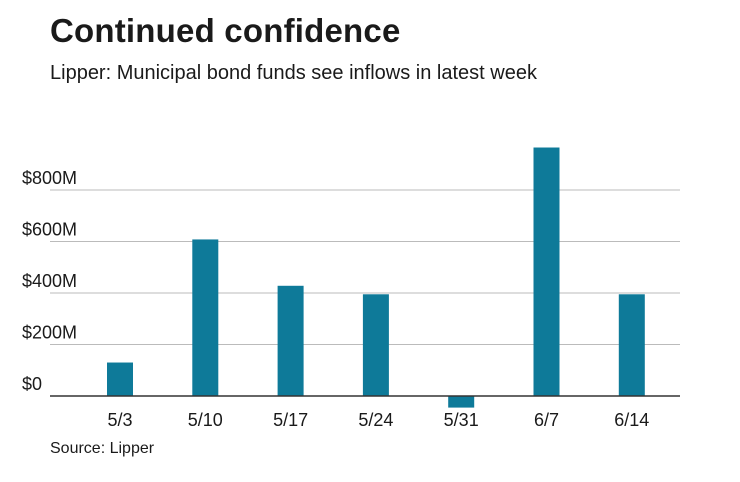  Describe the element at coordinates (119, 420) in the screenshot. I see `x-tick-label: 5/3` at that location.